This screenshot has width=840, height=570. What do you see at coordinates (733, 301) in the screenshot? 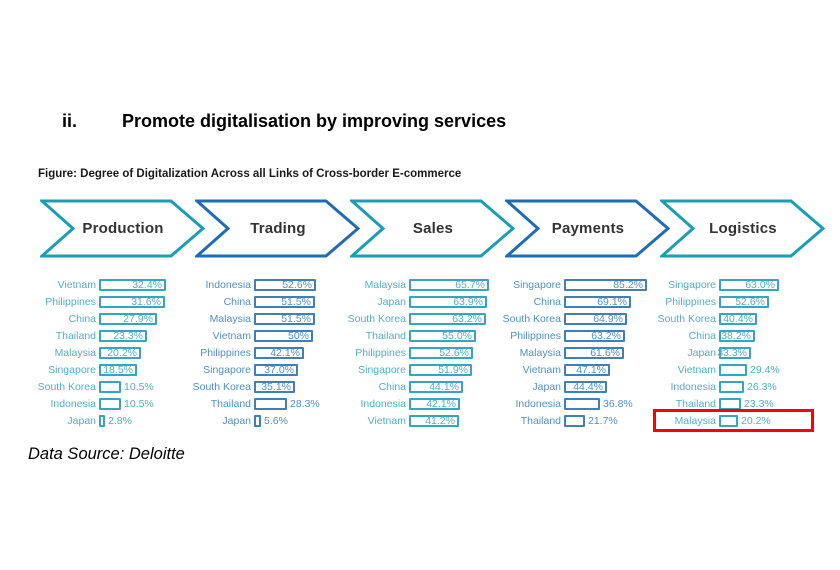
I see `country-row: Philippines 52.6%` at bounding box center [733, 301].